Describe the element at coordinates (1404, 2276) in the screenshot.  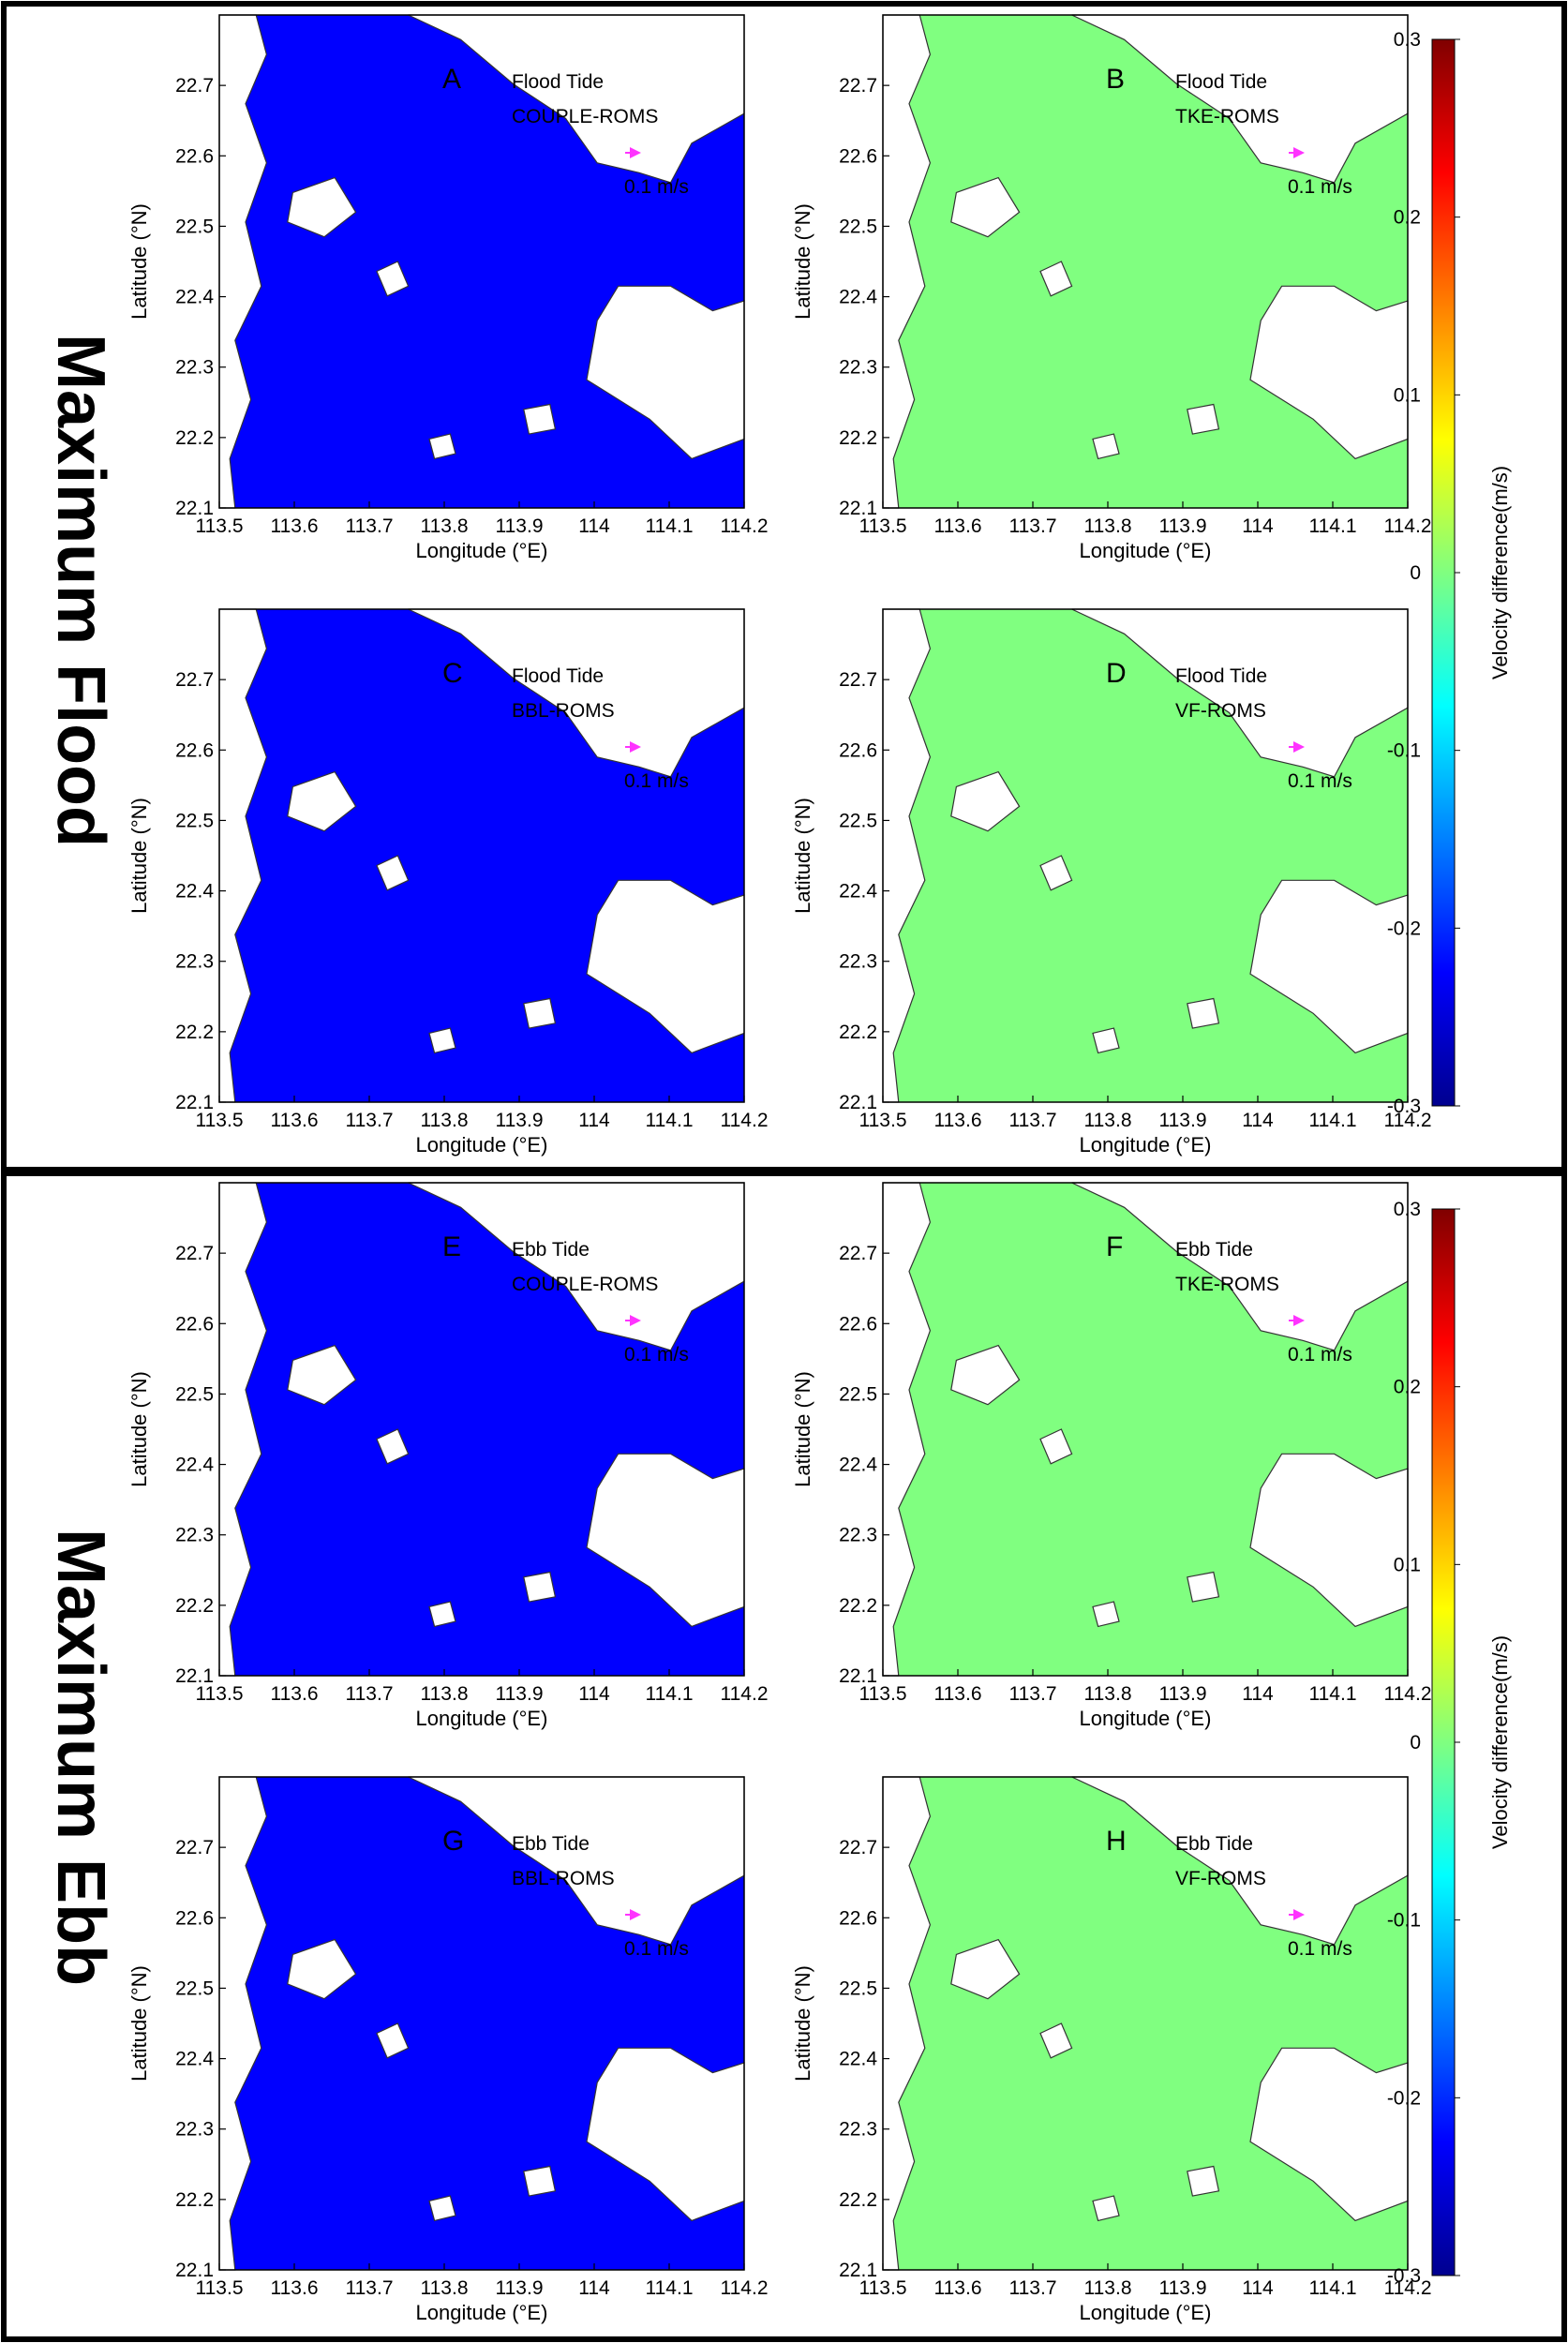
I see `colorbar-tick-label: -0.3` at that location.